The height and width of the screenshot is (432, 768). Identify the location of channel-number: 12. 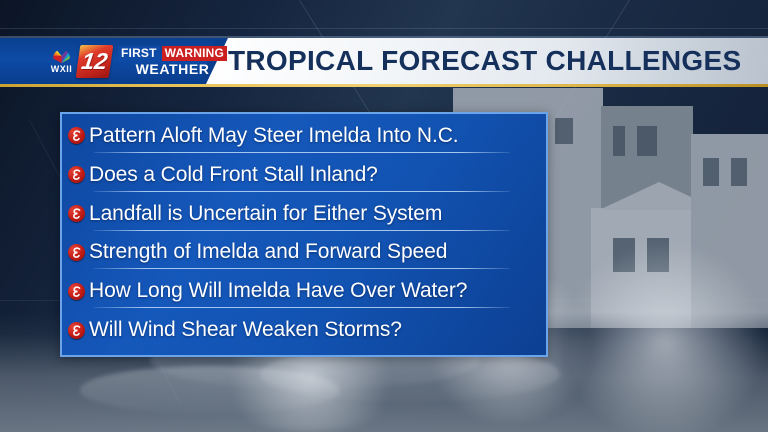
(94, 61).